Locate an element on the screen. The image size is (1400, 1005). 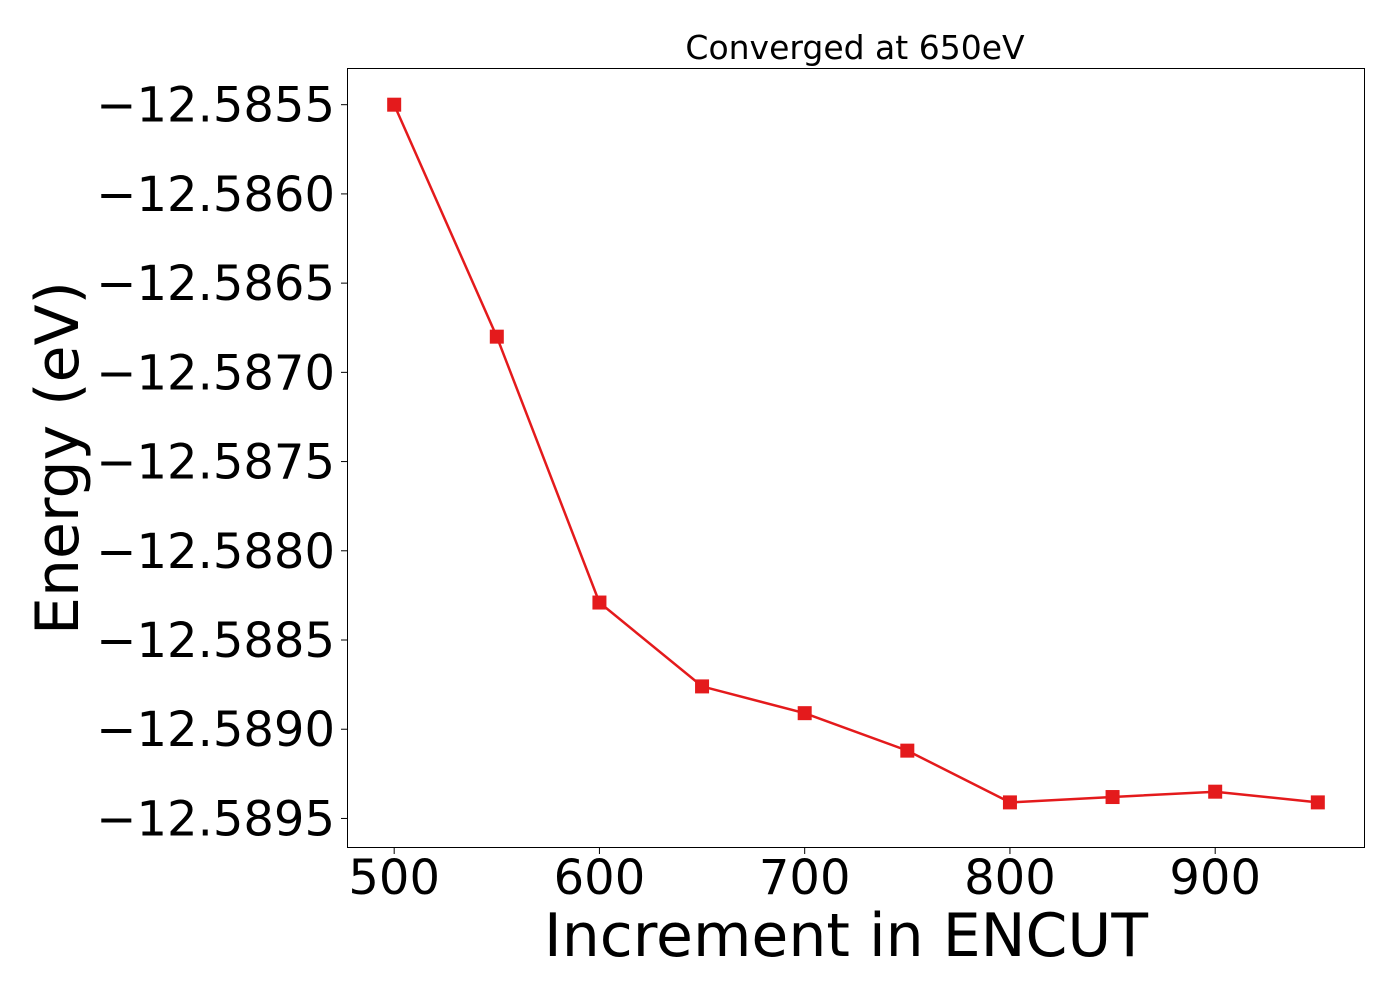
x-axis: 500 600 700 800 900 is located at coordinates (804, 876).